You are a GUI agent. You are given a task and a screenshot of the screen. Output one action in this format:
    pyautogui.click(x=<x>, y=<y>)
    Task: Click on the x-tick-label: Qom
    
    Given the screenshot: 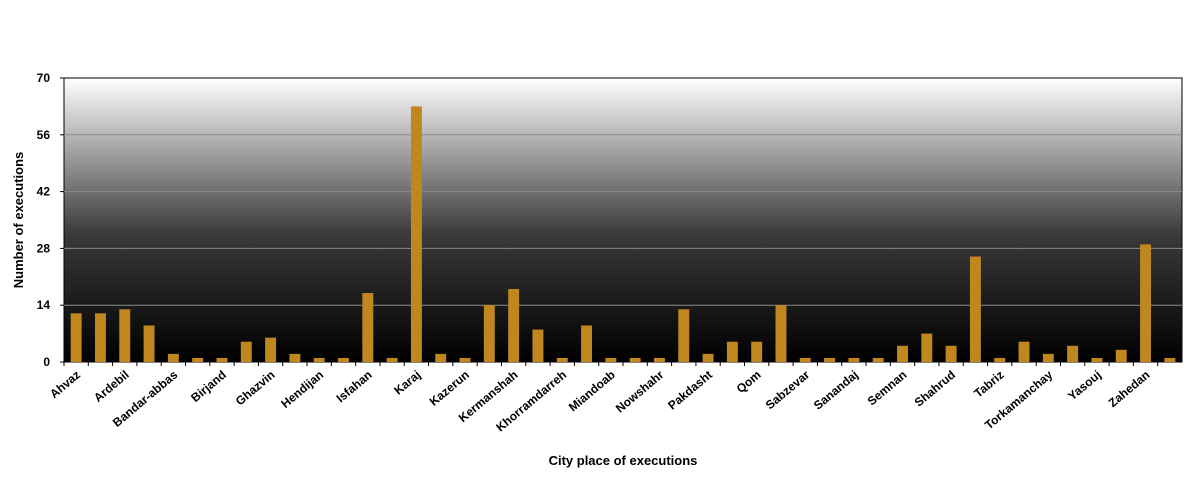 What is the action you would take?
    pyautogui.click(x=749, y=382)
    